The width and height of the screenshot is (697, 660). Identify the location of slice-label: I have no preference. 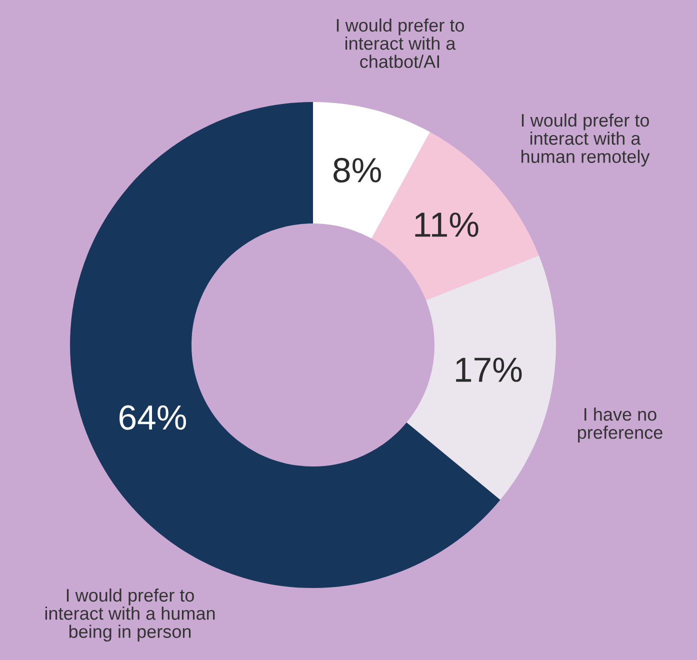
(620, 425).